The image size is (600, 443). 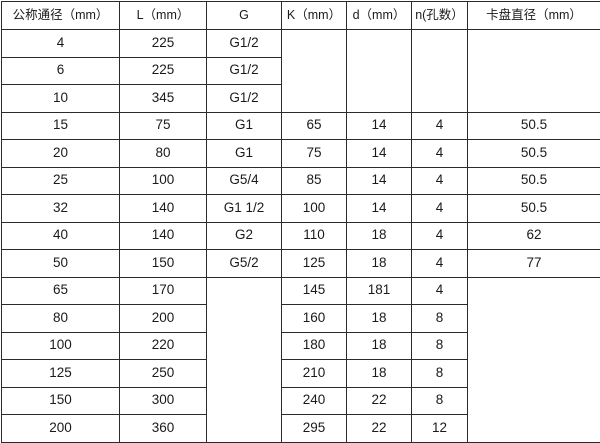 What do you see at coordinates (314, 429) in the screenshot?
I see `cell-k: 295` at bounding box center [314, 429].